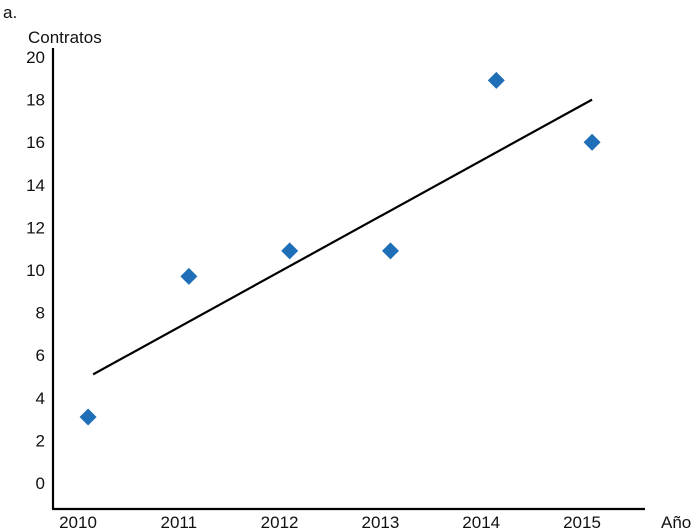  Describe the element at coordinates (35, 227) in the screenshot. I see `y-tick-label: 12` at that location.